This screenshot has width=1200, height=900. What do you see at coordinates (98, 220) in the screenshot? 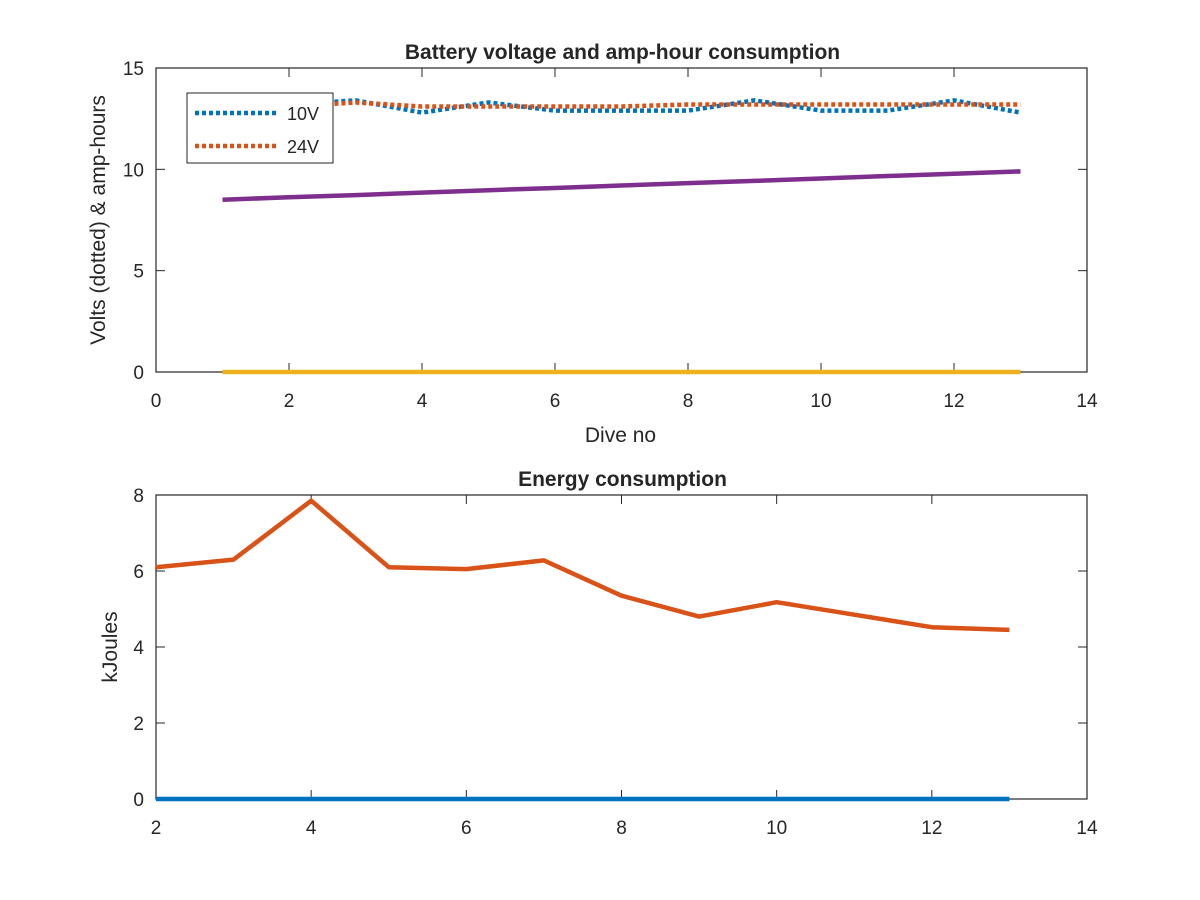
I see `y-axis-label: Volts (dotted) & amp-hours` at bounding box center [98, 220].